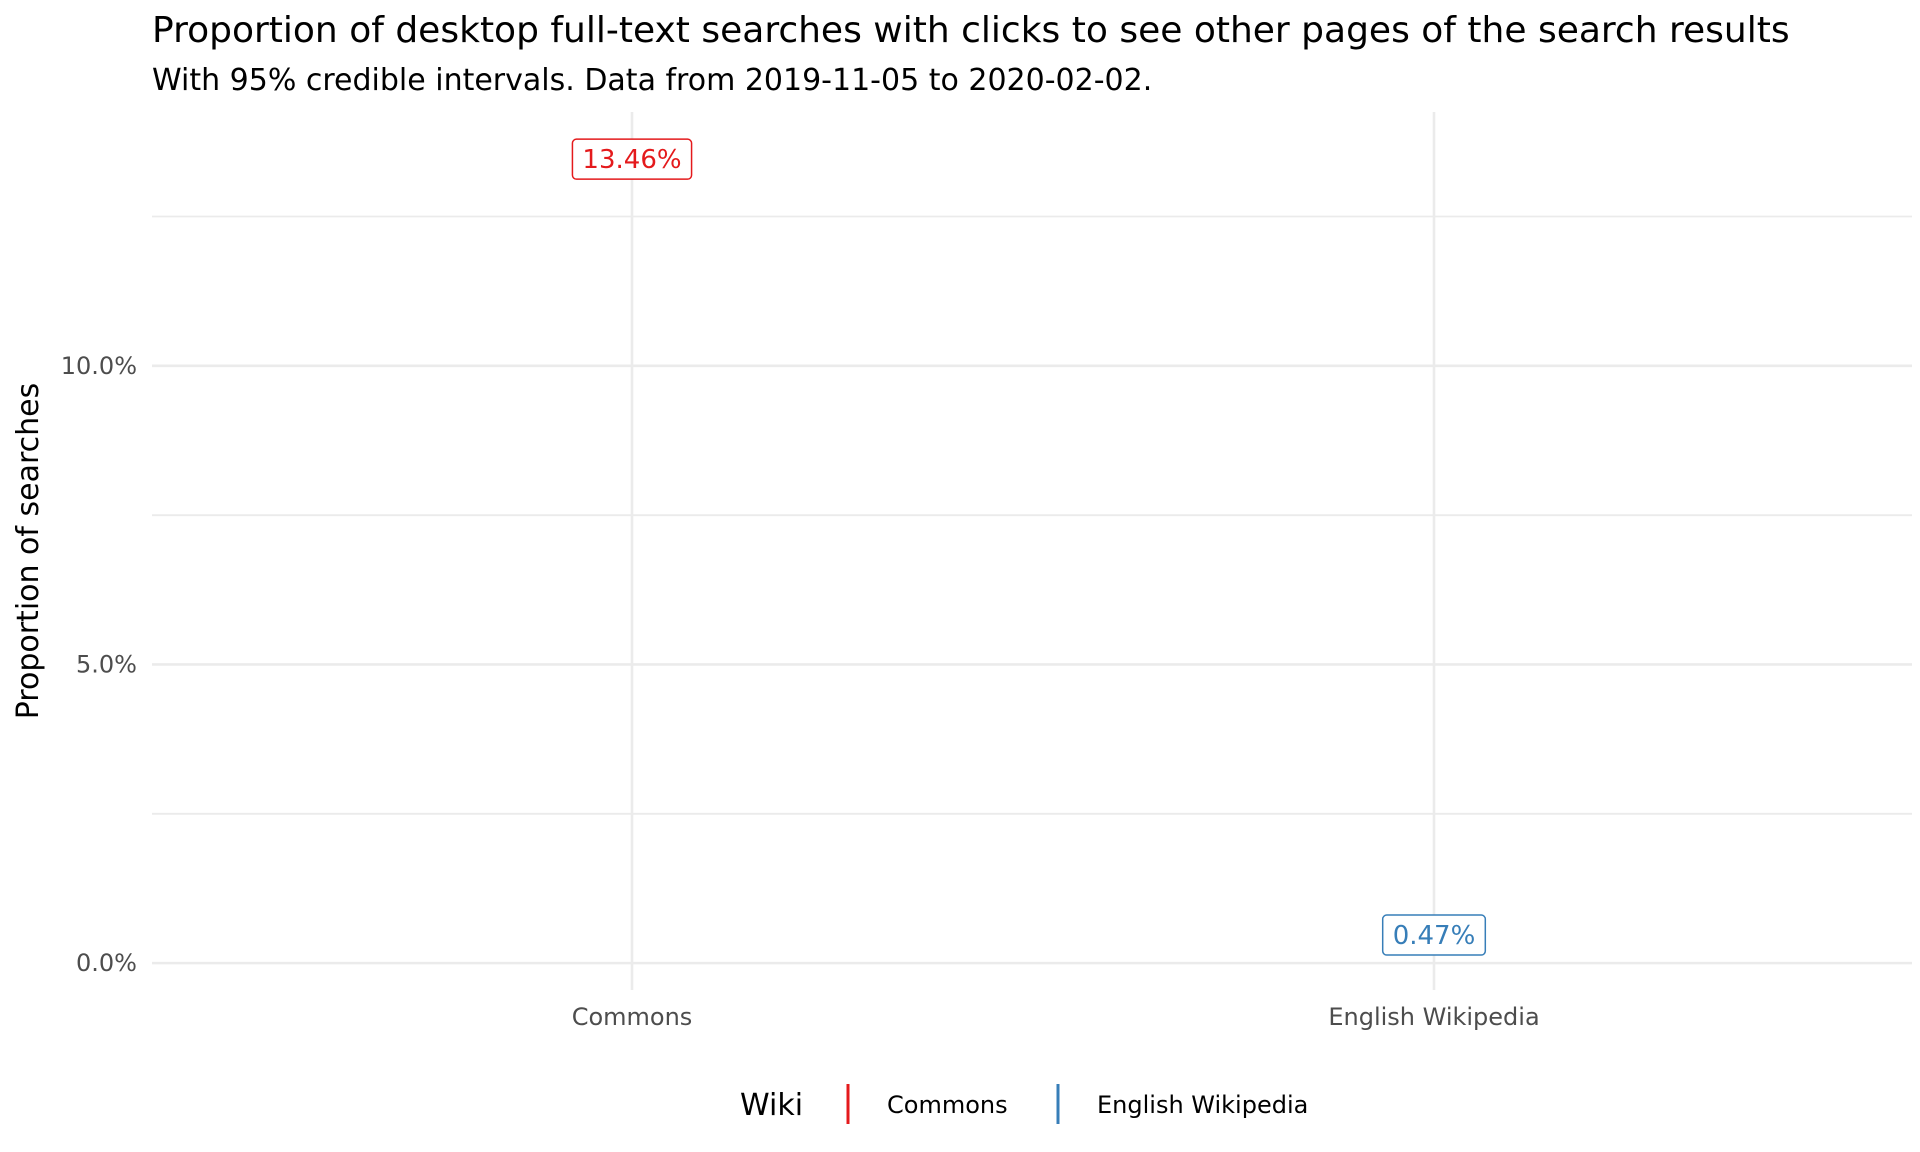  Describe the element at coordinates (99, 366) in the screenshot. I see `y-tick-label: 10.0%` at that location.